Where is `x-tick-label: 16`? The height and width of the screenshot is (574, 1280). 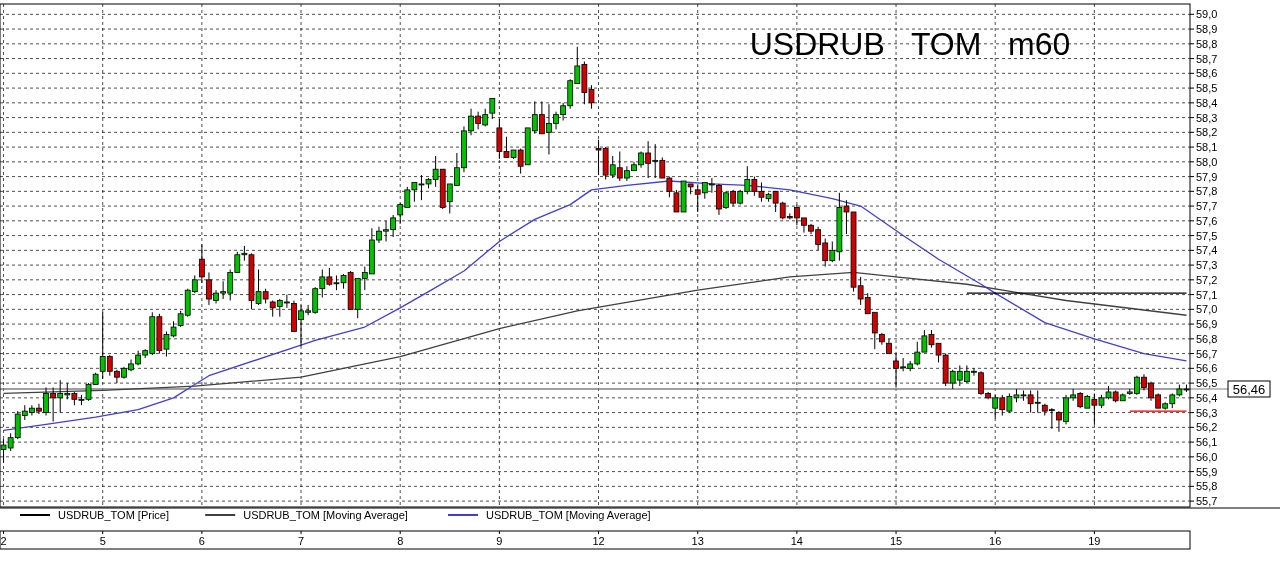 x-tick-label: 16 is located at coordinates (995, 541).